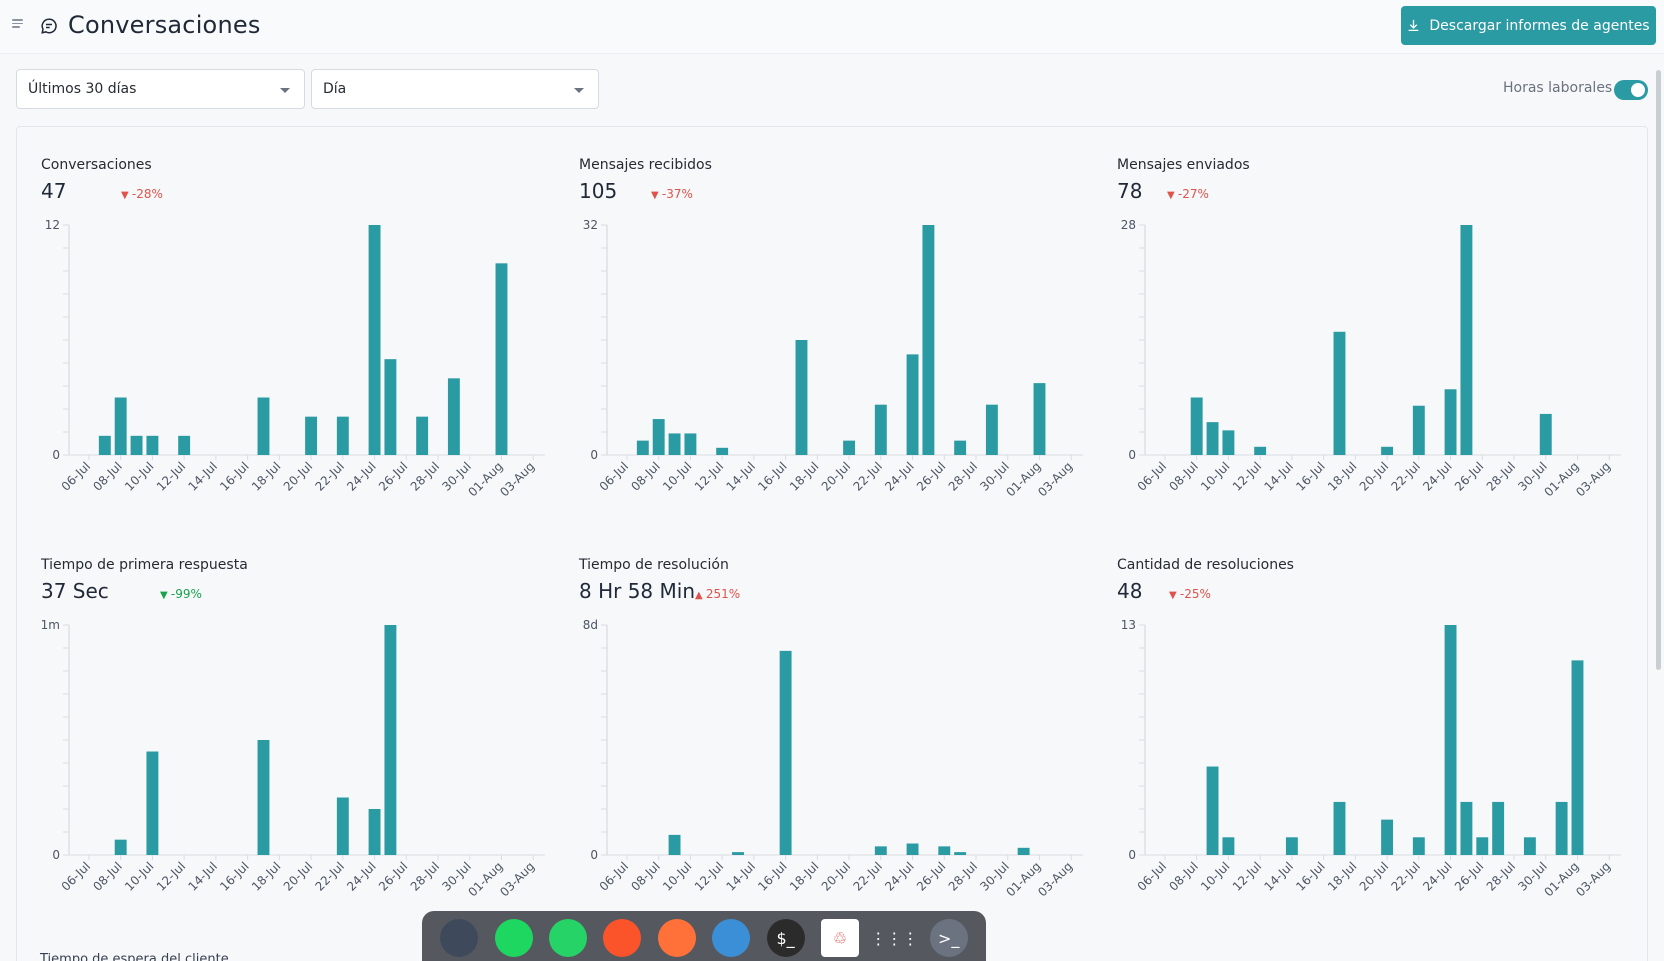 Image resolution: width=1664 pixels, height=961 pixels. What do you see at coordinates (622, 938) in the screenshot?
I see `brave-icon` at bounding box center [622, 938].